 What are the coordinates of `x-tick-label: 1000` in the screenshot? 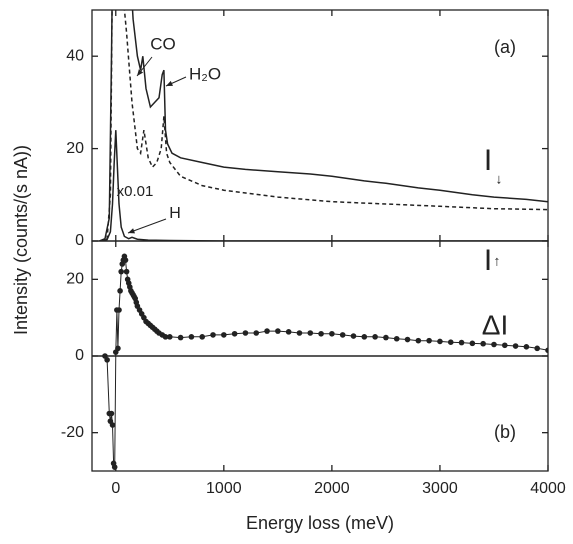 It's located at (224, 488).